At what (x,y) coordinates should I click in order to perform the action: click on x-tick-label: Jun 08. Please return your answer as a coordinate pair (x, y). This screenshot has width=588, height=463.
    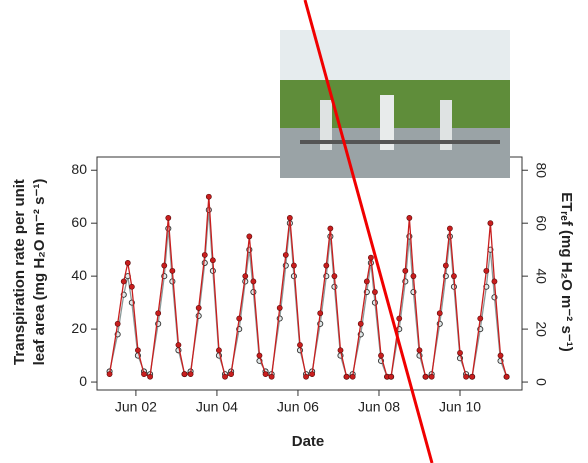
    Looking at the image, I should click on (379, 407).